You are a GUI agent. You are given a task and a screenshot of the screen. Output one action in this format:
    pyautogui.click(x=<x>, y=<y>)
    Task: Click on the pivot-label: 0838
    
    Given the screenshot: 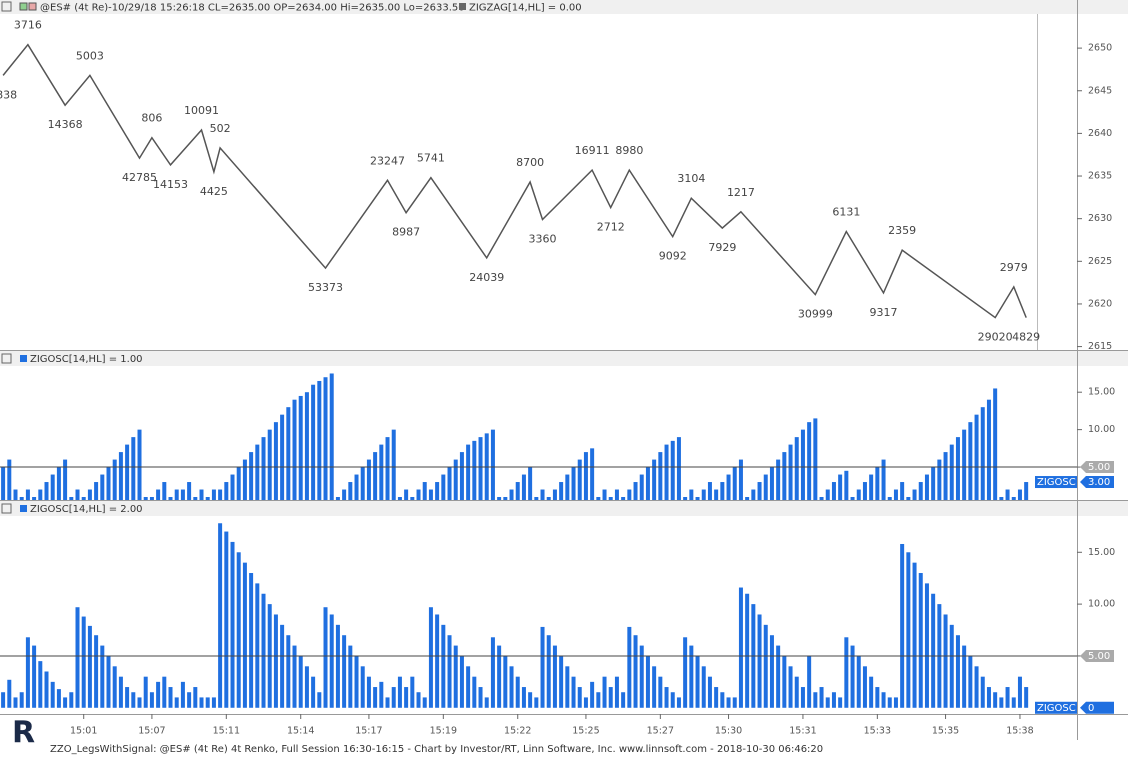 What is the action you would take?
    pyautogui.click(x=8, y=94)
    